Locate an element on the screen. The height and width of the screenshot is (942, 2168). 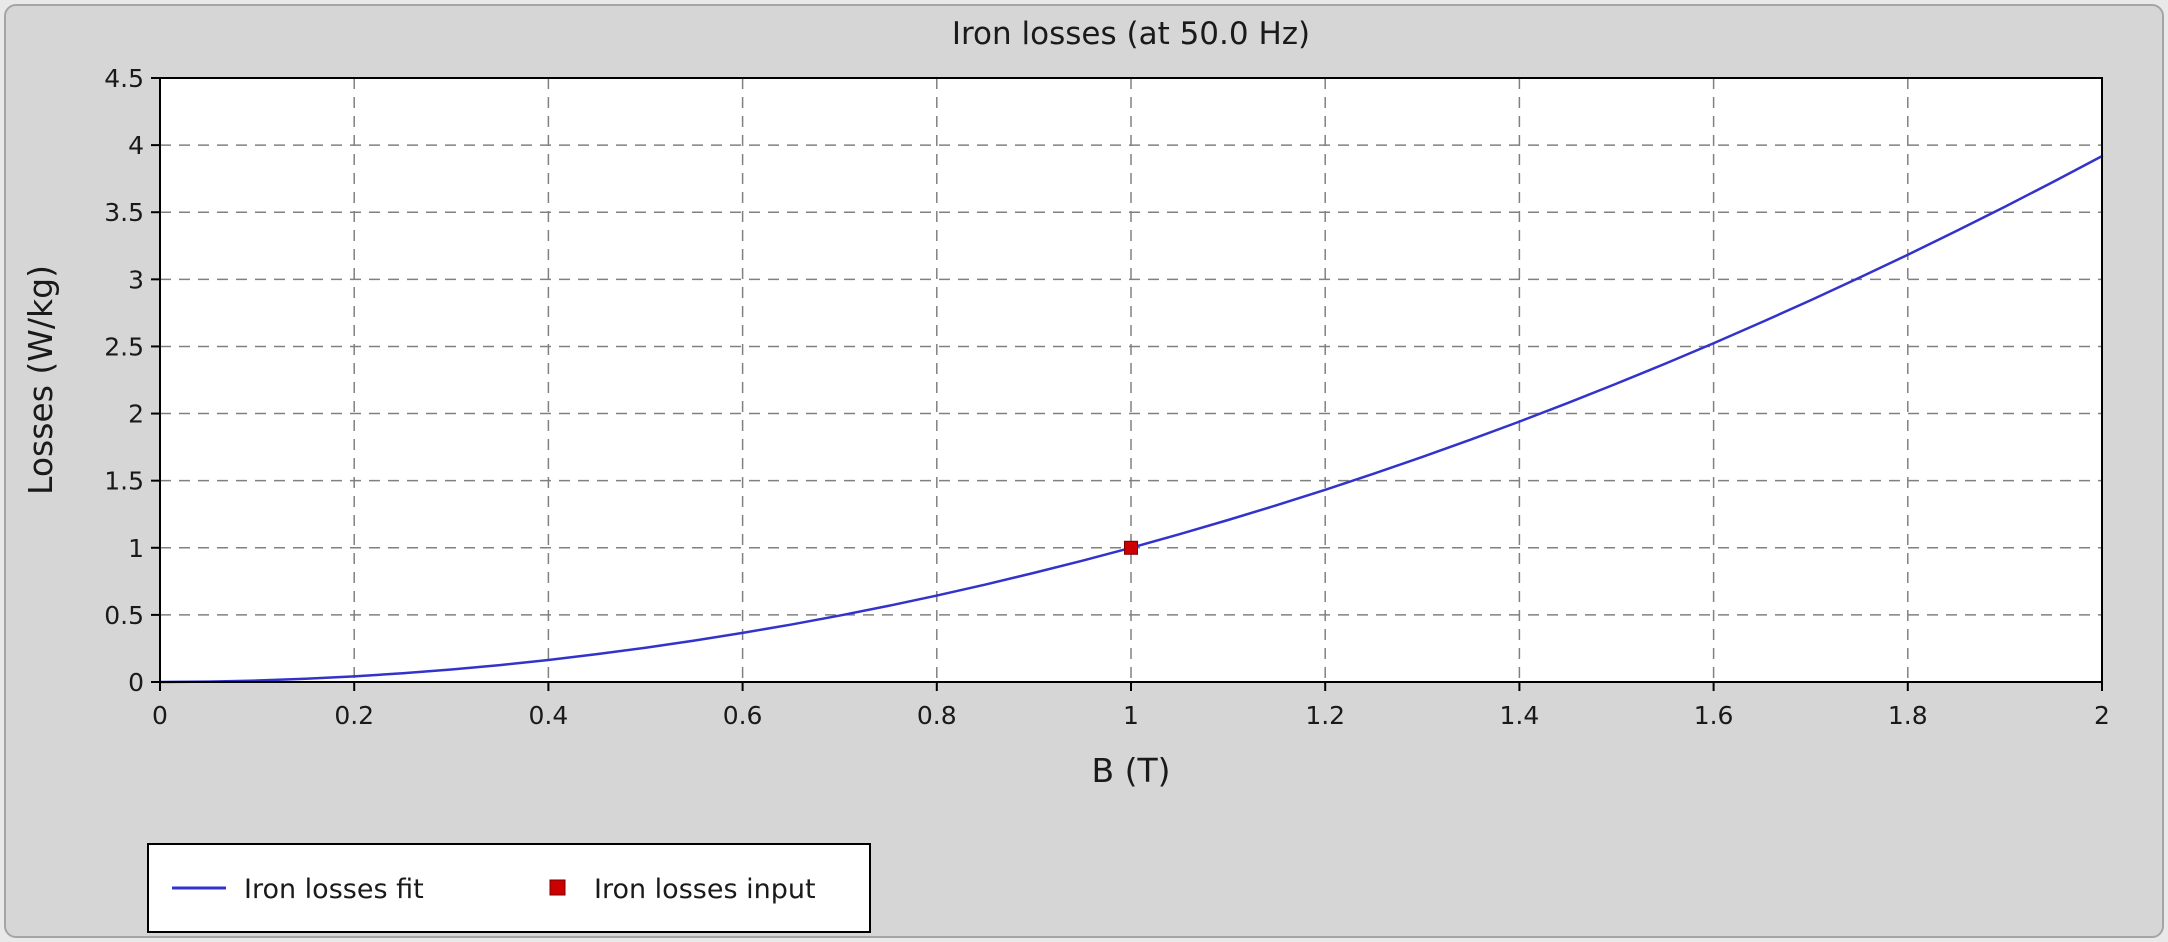
x-tick-label: 0 is located at coordinates (160, 715).